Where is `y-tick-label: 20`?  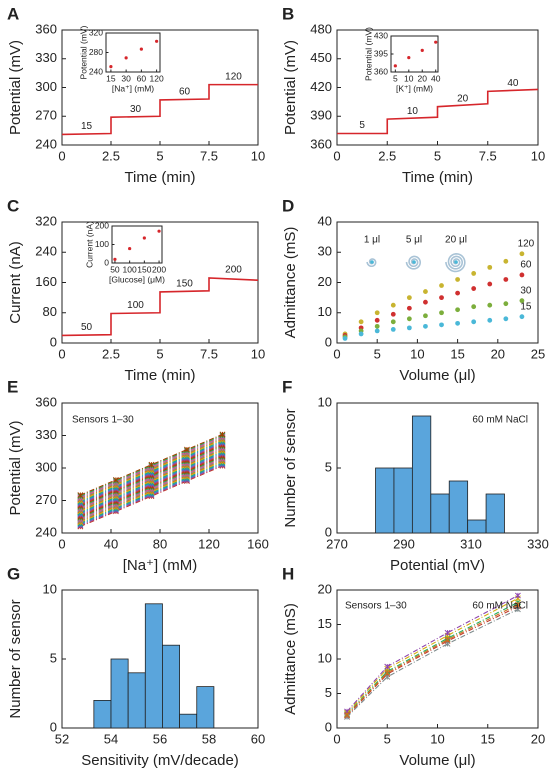
y-tick-label: 20 is located at coordinates (325, 588).